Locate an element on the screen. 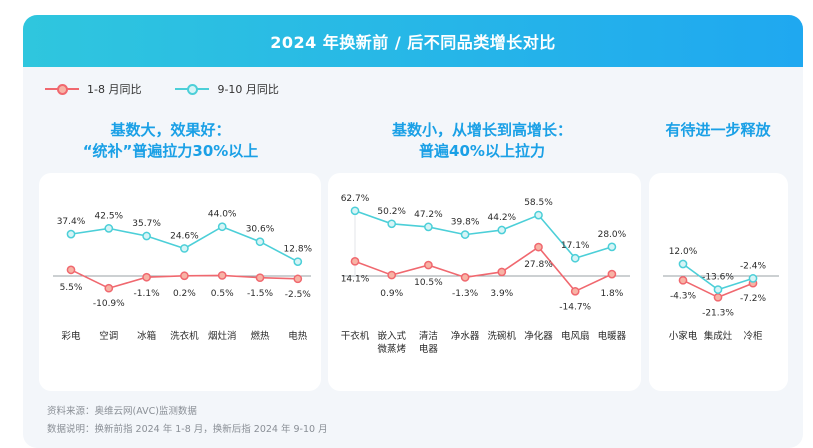 The image size is (813, 448). series1-data-label: 1.8% is located at coordinates (611, 294).